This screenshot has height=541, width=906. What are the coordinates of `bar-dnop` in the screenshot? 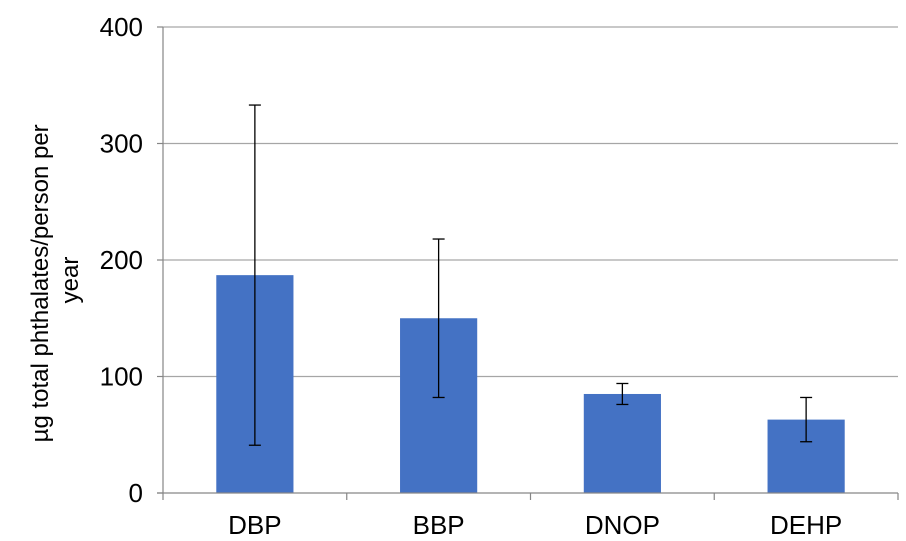 It's located at (622, 443).